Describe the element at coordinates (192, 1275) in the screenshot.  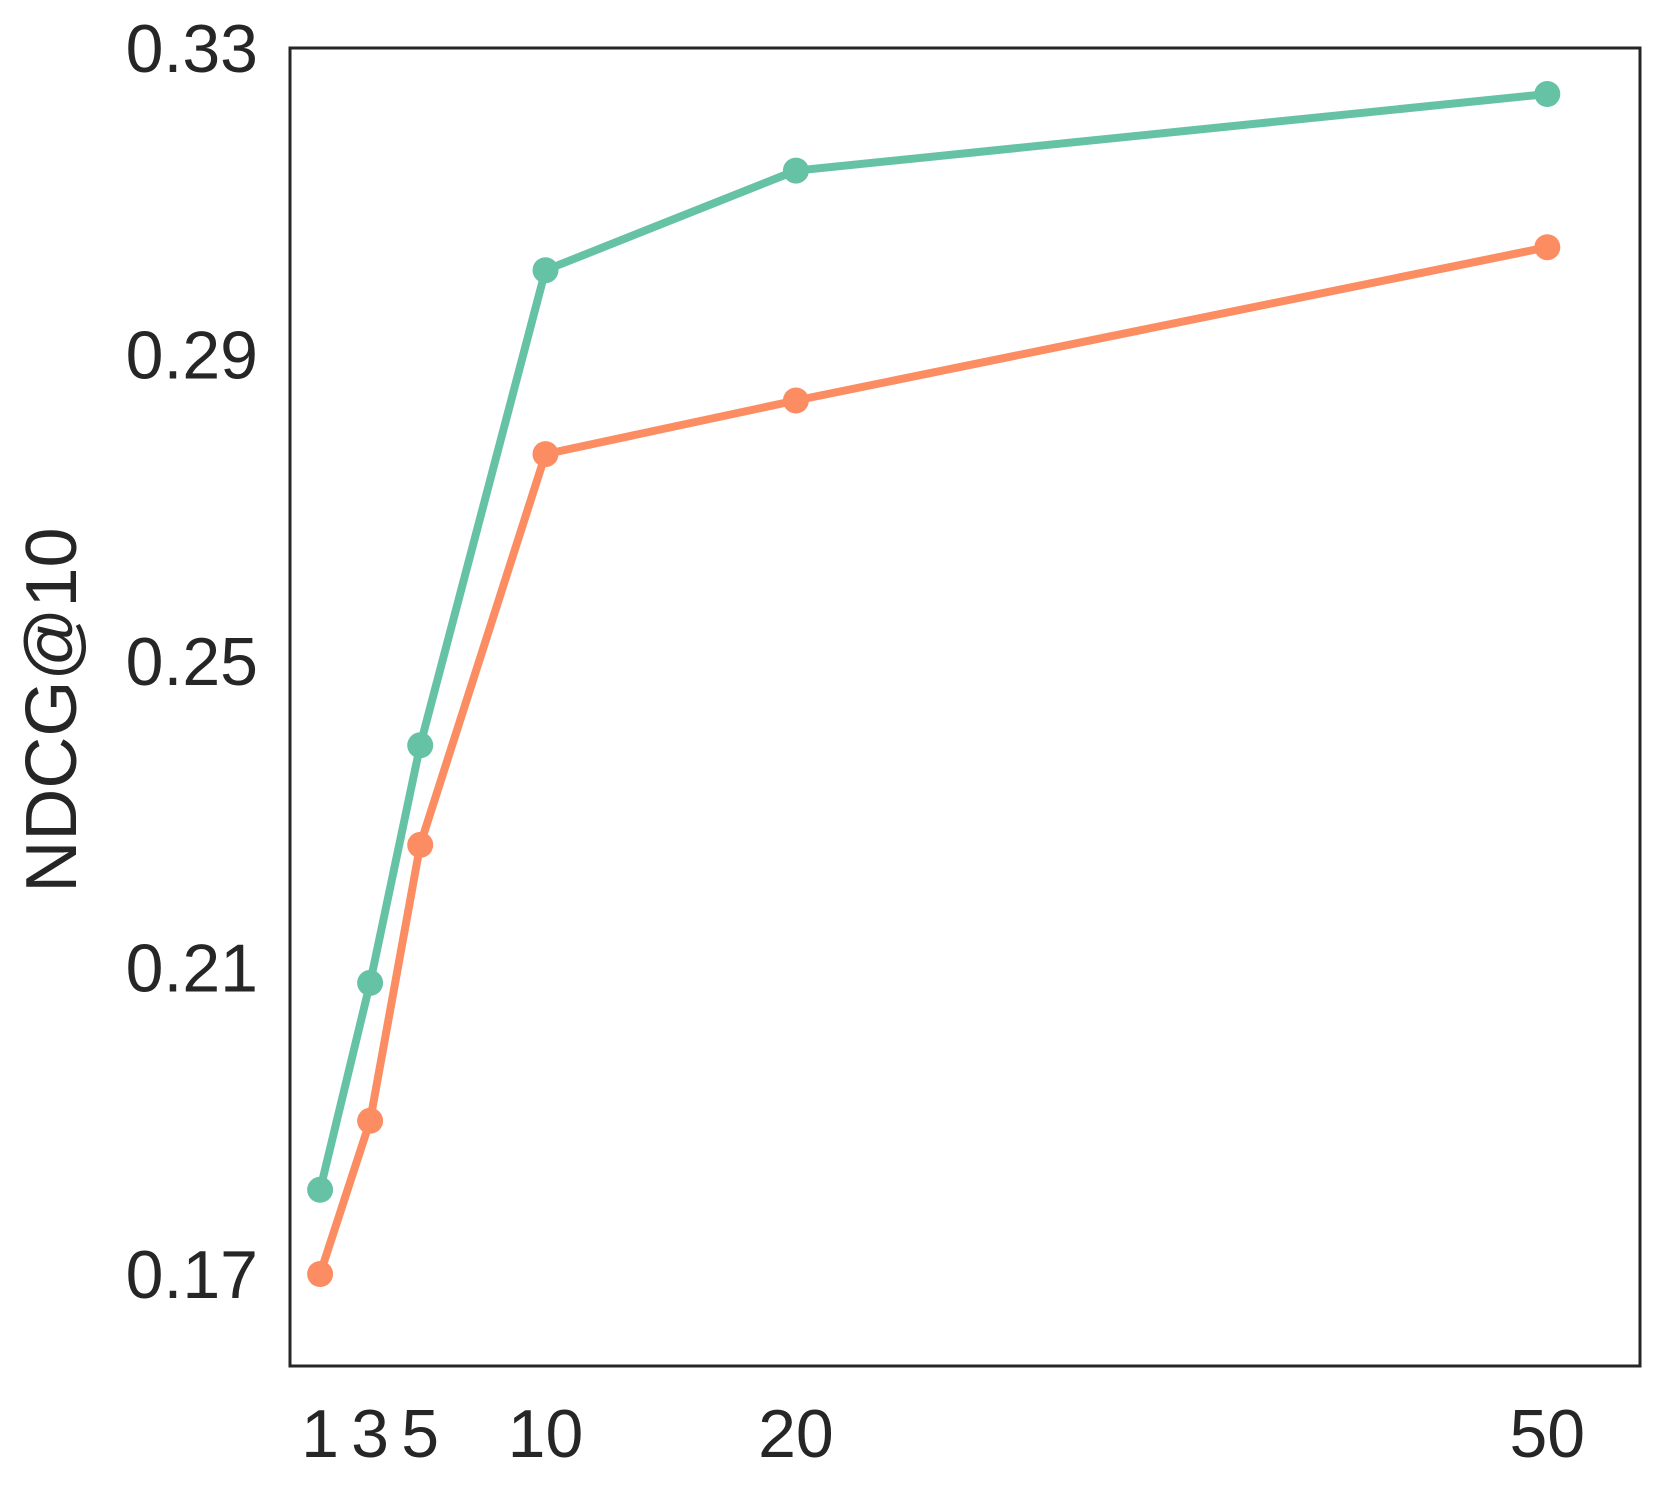
I see `y-tick-label-1: 0.17` at that location.